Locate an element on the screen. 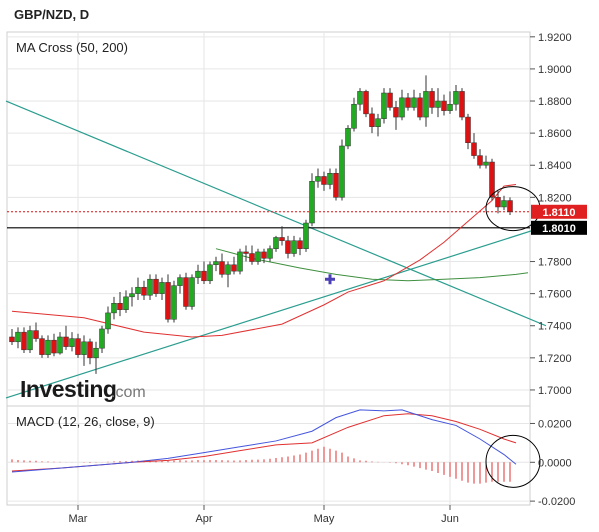 This screenshot has width=599, height=532. price-tick-label: 1.8200 is located at coordinates (555, 198).